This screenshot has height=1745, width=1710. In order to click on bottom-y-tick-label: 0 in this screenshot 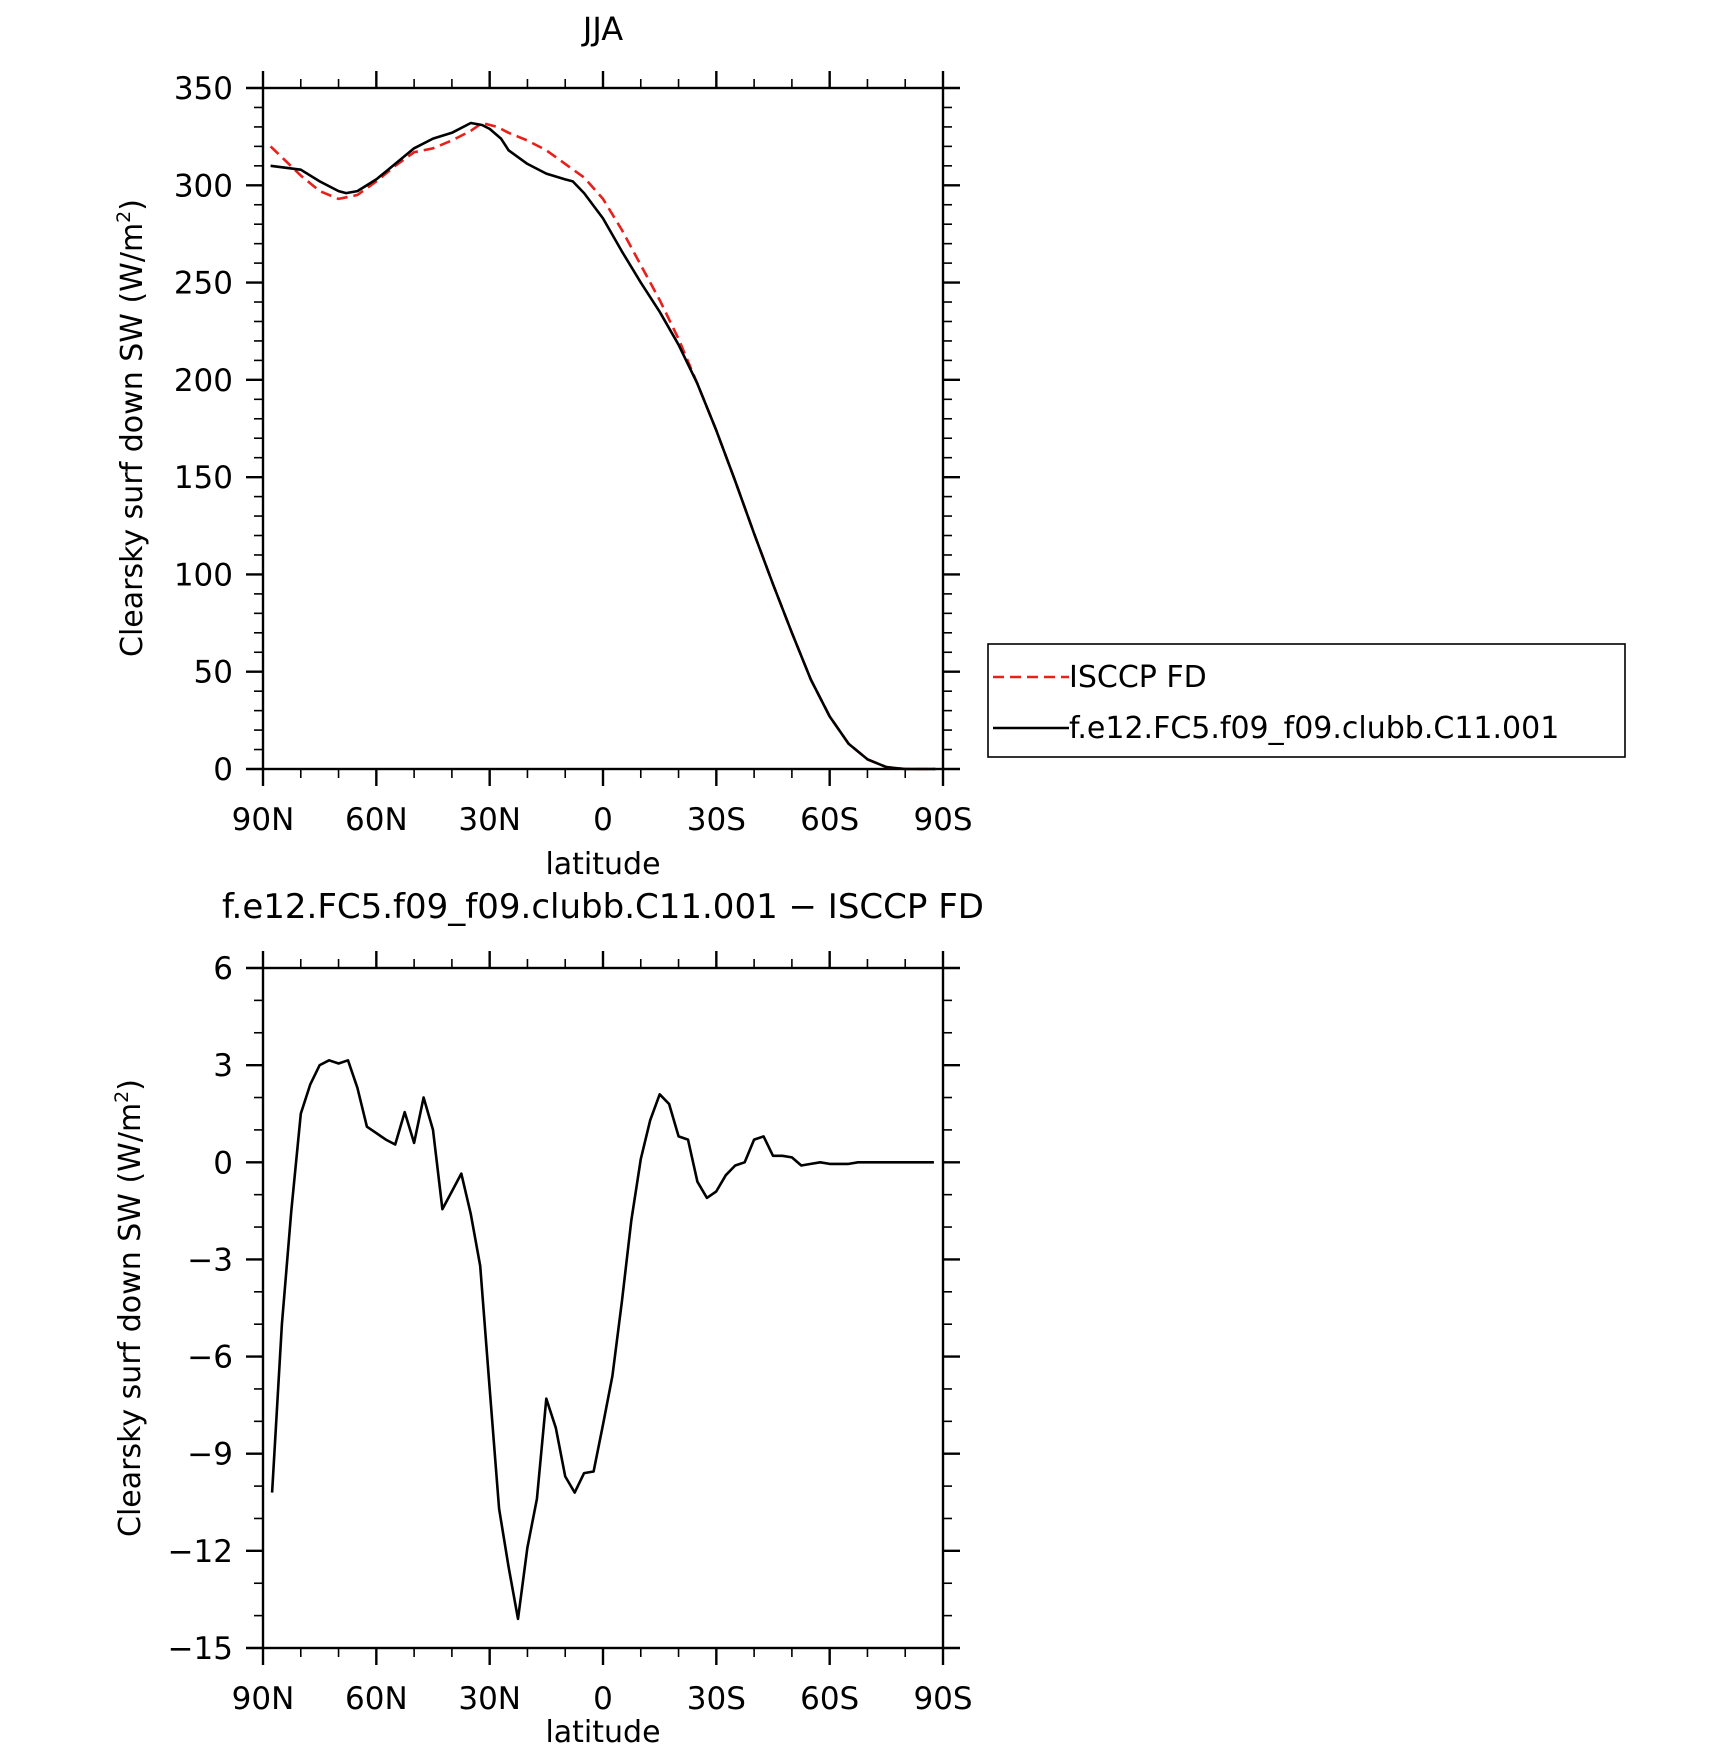, I will do `click(223, 1163)`.